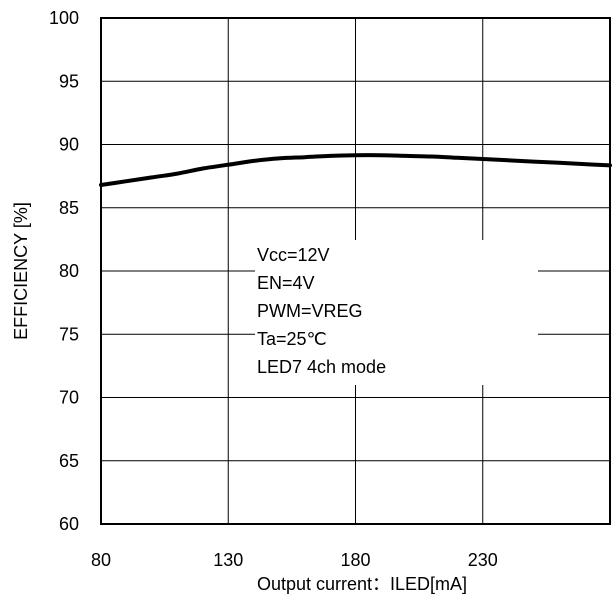  I want to click on y-tick-label: 100, so click(64, 18).